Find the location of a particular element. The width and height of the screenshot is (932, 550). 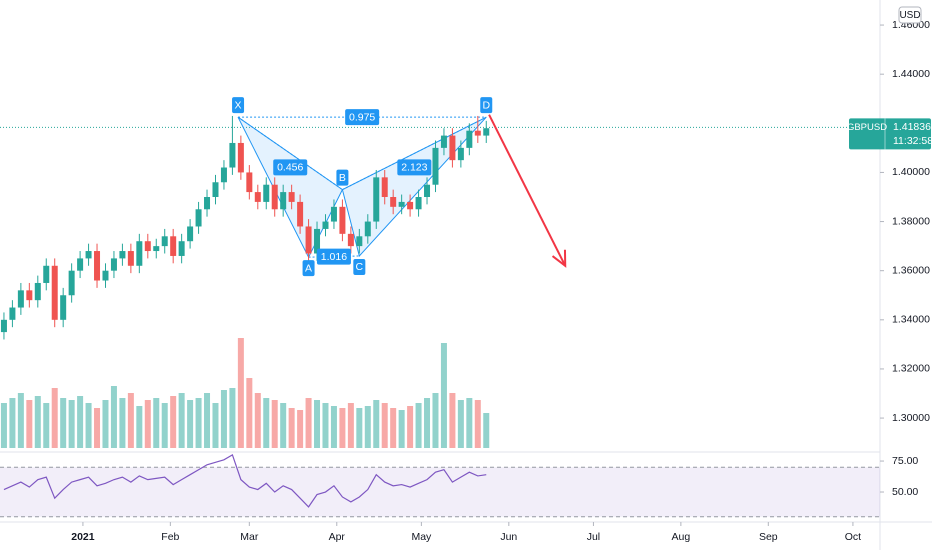

x-tick-label: Mar is located at coordinates (249, 537).